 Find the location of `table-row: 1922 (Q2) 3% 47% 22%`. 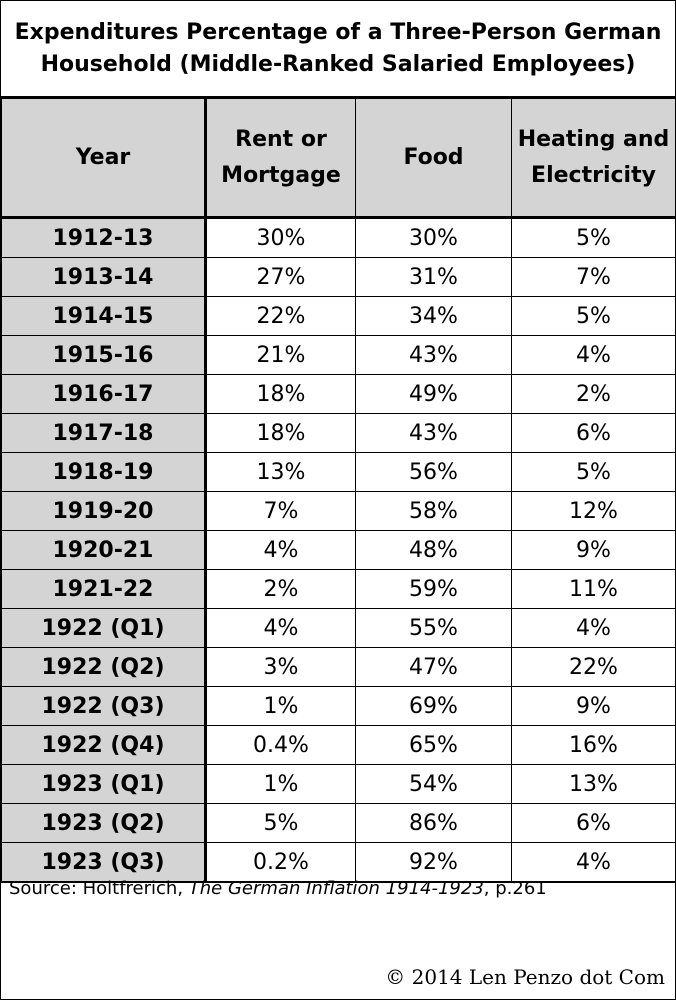

table-row: 1922 (Q2) 3% 47% 22% is located at coordinates (338, 667).